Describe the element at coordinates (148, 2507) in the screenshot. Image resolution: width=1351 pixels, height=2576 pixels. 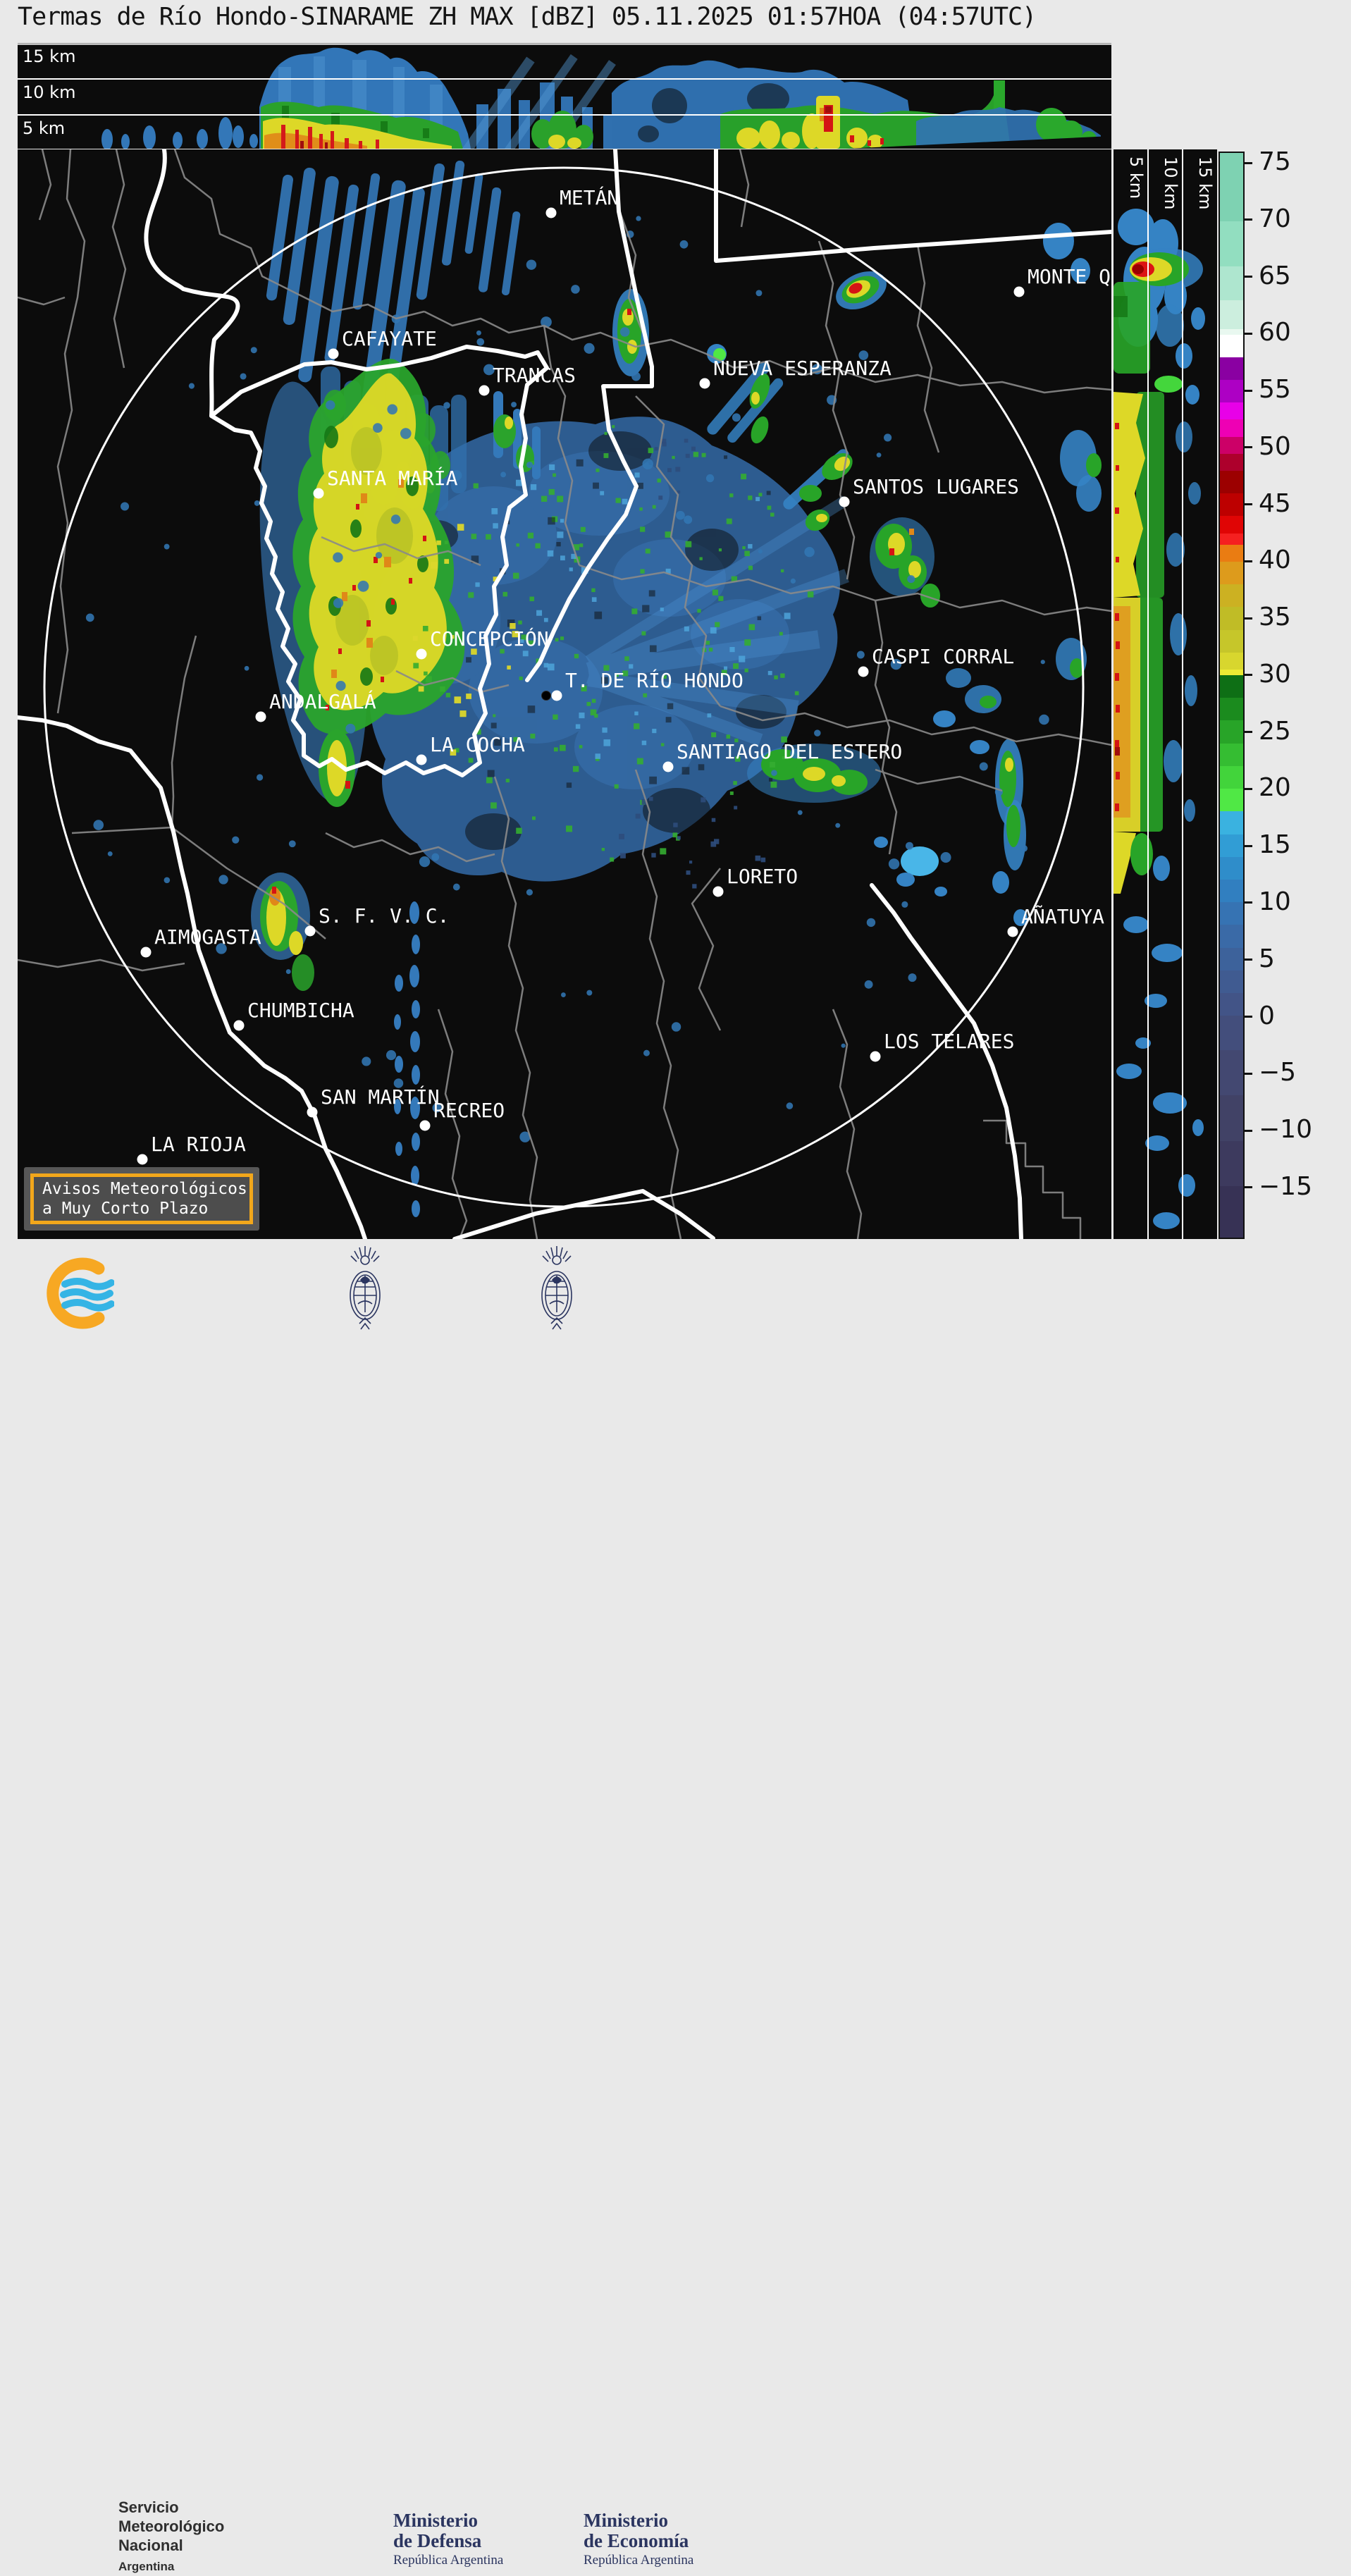
I see `smn-line-1: Servicio` at that location.